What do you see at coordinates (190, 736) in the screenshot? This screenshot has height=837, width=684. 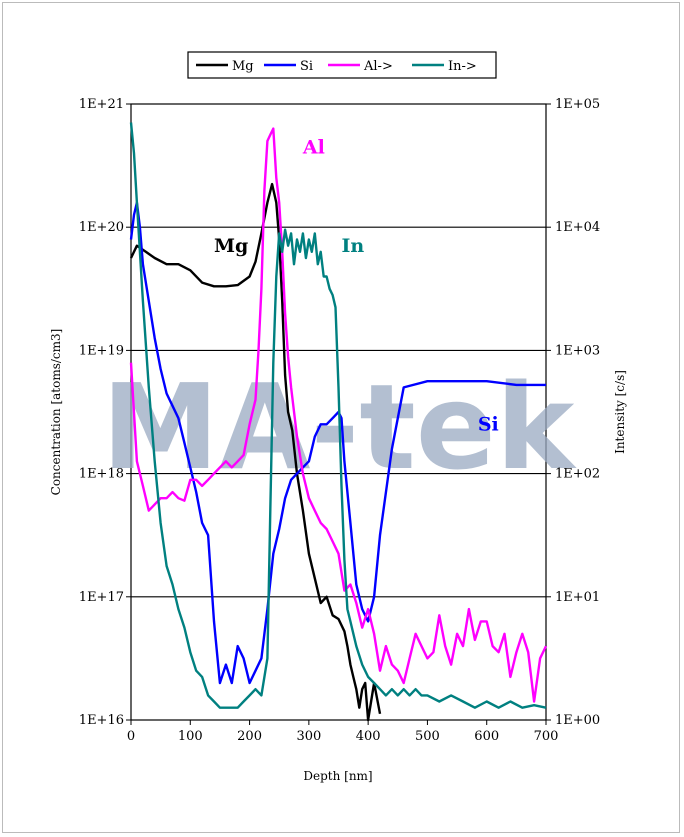 I see `x-tick-label: 100` at bounding box center [190, 736].